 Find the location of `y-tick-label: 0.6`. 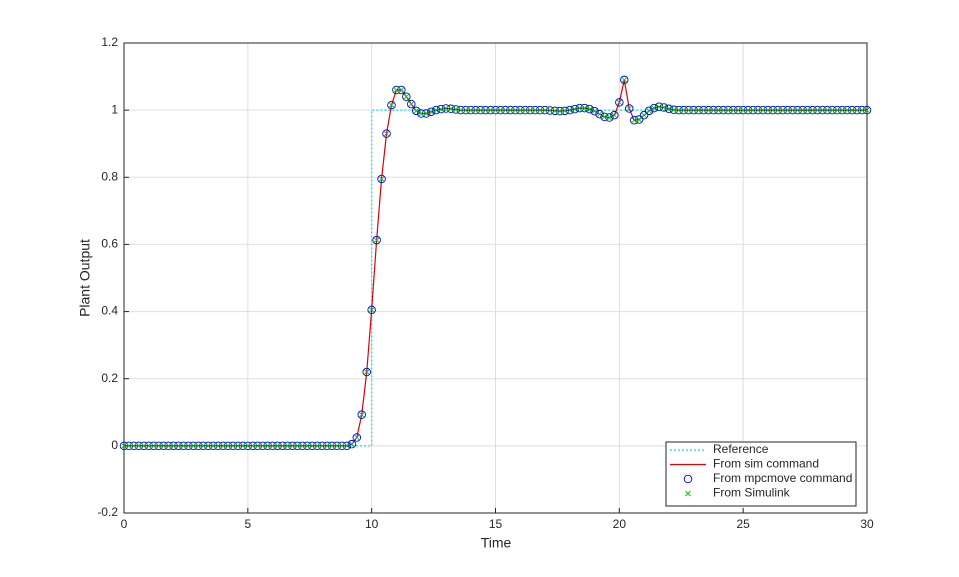

y-tick-label: 0.6 is located at coordinates (109, 244).